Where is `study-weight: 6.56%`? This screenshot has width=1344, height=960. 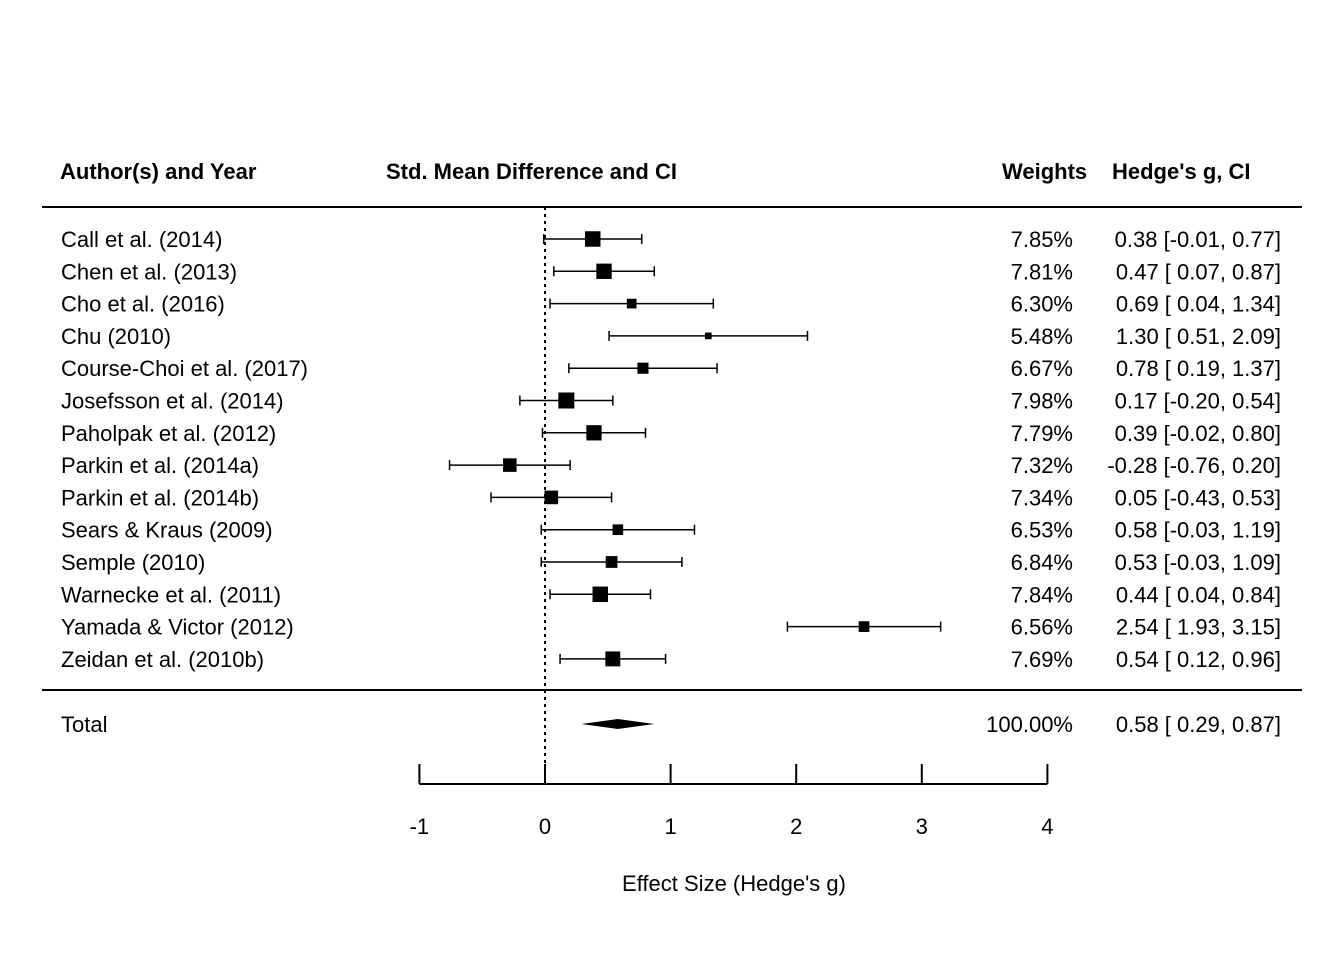
study-weight: 6.56% is located at coordinates (1042, 627).